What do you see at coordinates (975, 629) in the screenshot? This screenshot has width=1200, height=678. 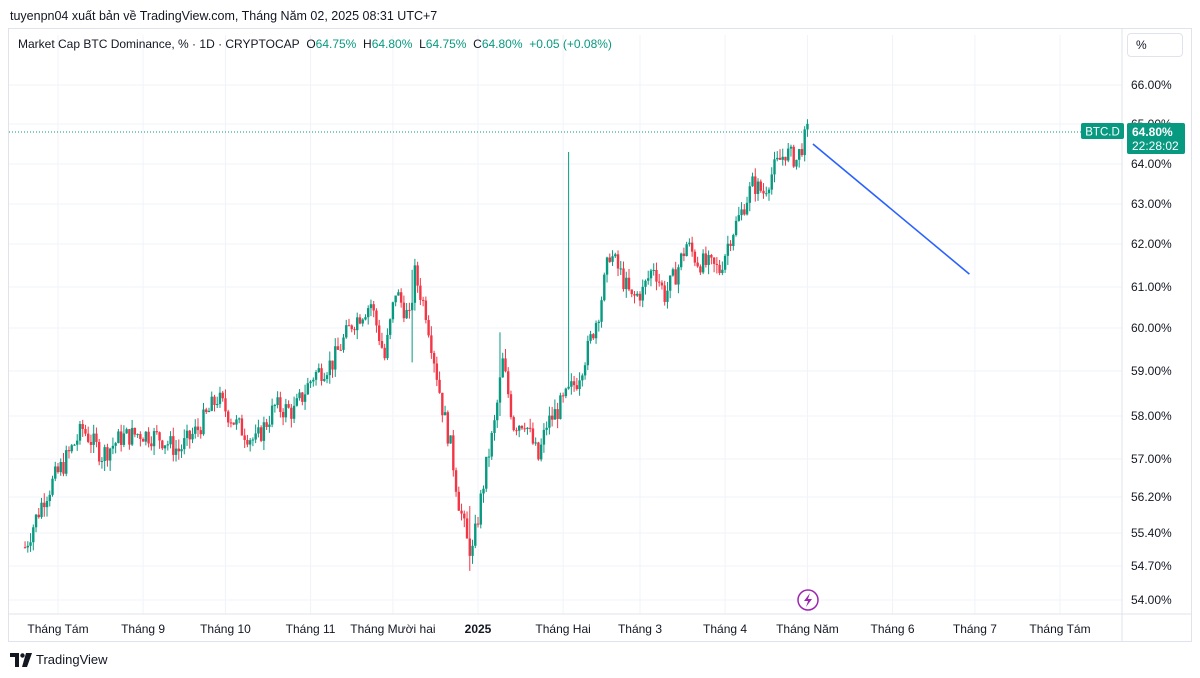 I see `x-tick-label: Tháng 7` at bounding box center [975, 629].